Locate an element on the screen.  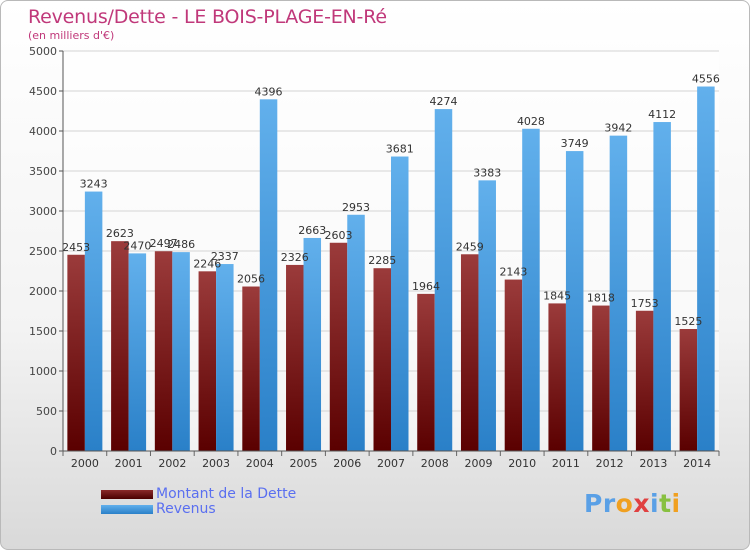
data-label-dette: 2459 is located at coordinates (470, 246).